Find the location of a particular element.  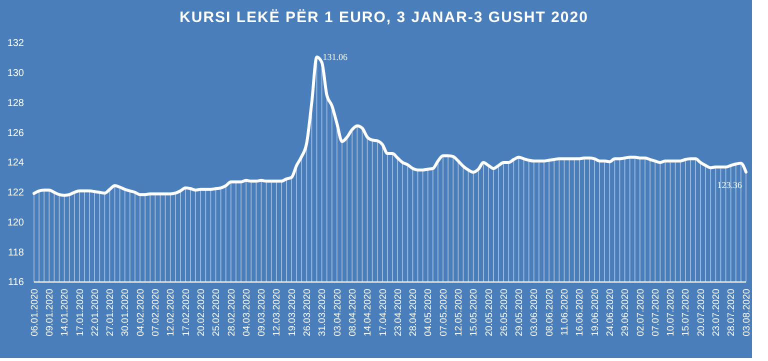

x-tick-label: 25.02.2020 is located at coordinates (216, 312).